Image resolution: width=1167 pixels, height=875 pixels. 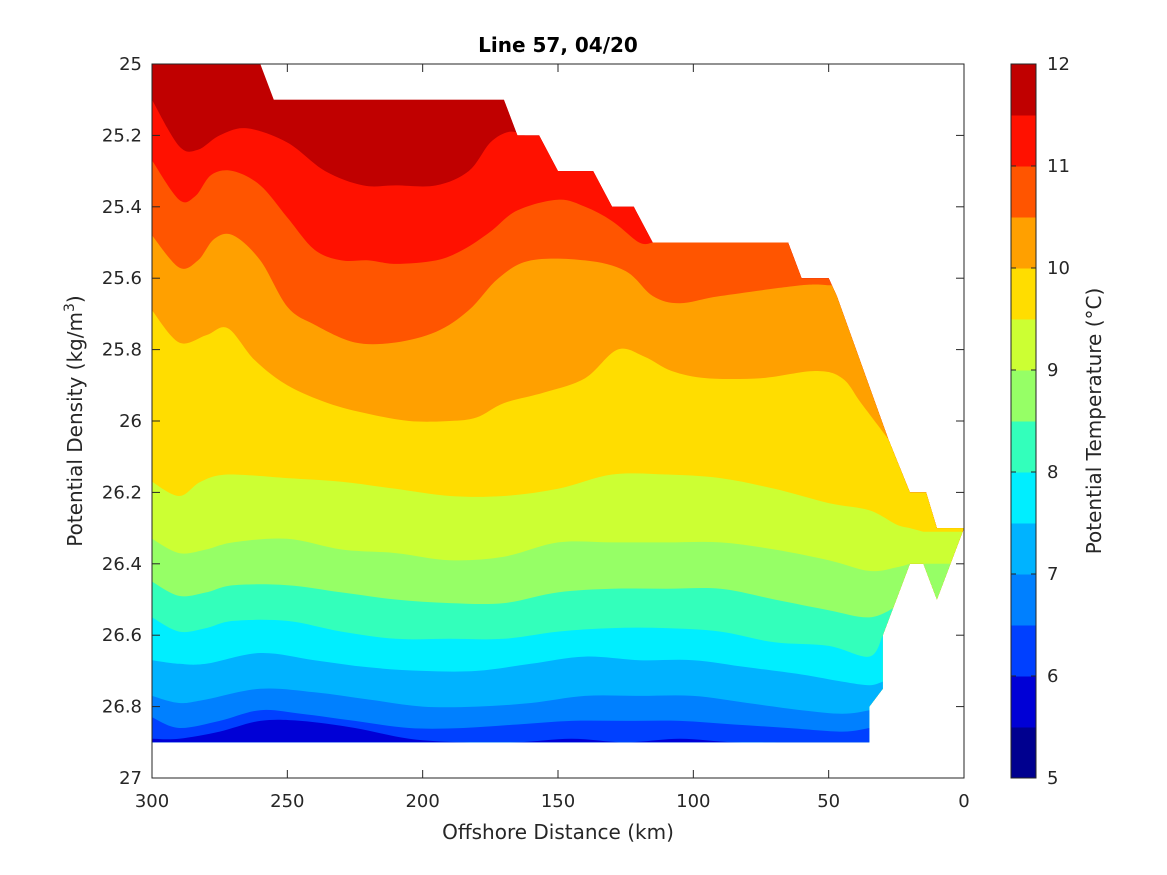 I want to click on x-tick-label: 250, so click(x=287, y=801).